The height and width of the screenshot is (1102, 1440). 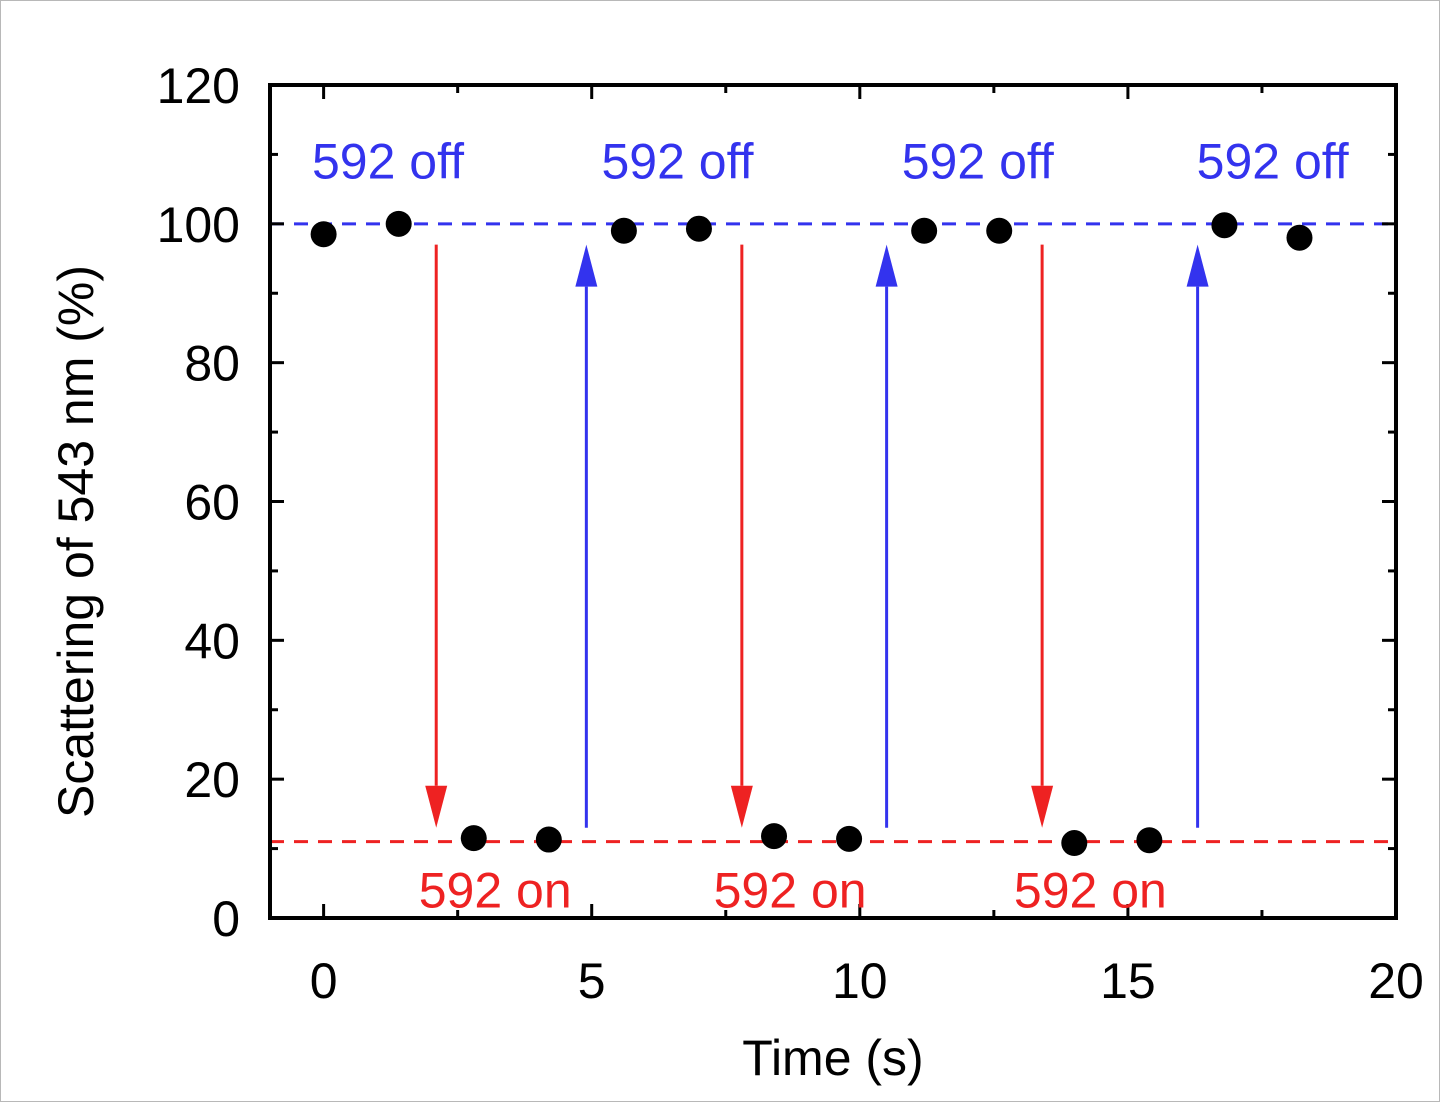 What do you see at coordinates (324, 981) in the screenshot?
I see `x-tick-label: 0` at bounding box center [324, 981].